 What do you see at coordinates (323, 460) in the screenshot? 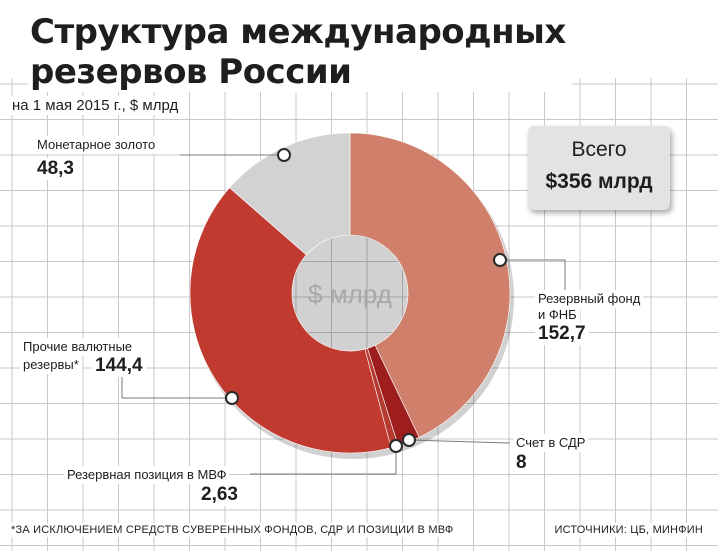
I see `imf-position-leader-line` at bounding box center [323, 460].